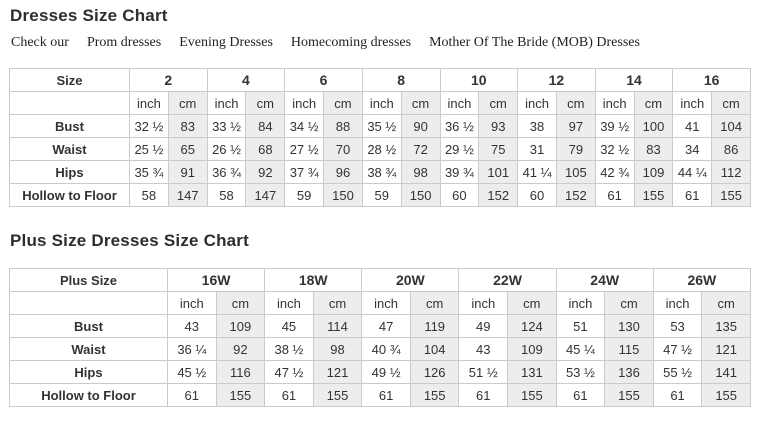  I want to click on cm-value: 119, so click(434, 326).